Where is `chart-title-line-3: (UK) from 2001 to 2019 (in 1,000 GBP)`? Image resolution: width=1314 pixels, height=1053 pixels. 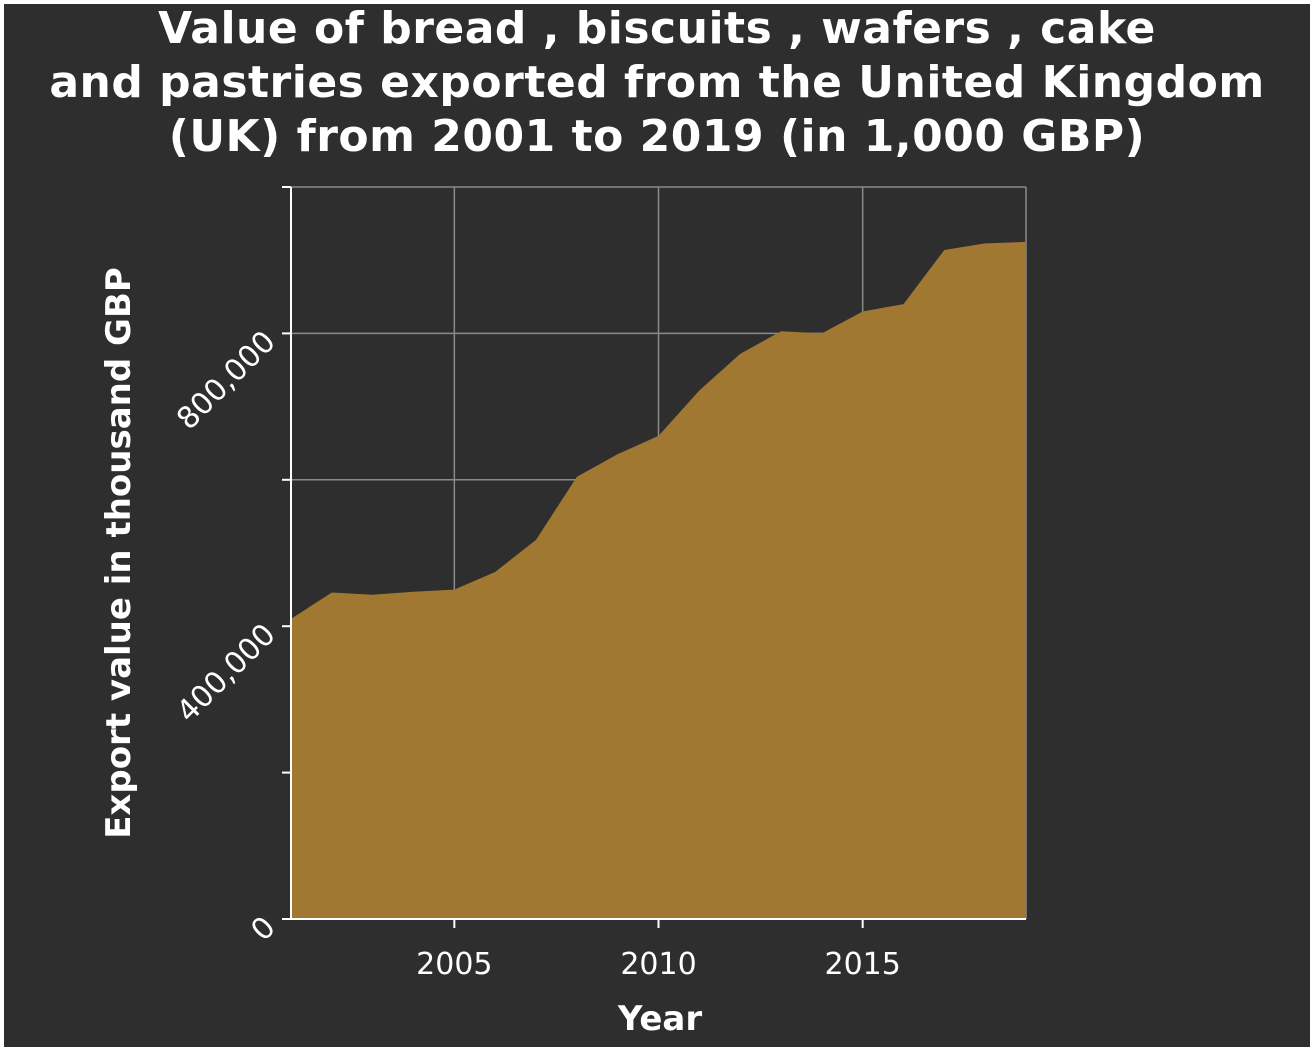 chart-title-line-3: (UK) from 2001 to 2019 (in 1,000 GBP) is located at coordinates (657, 136).